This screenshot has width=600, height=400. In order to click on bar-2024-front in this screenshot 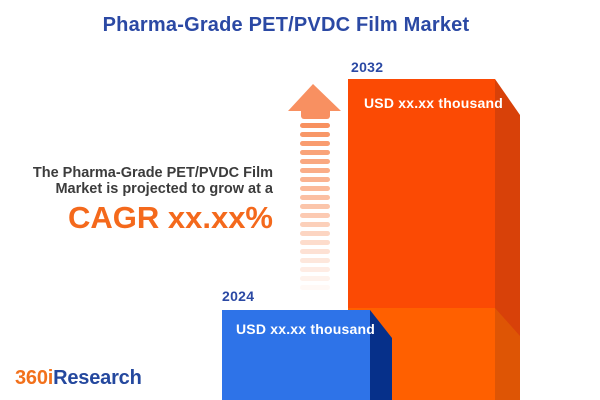, I will do `click(296, 355)`.